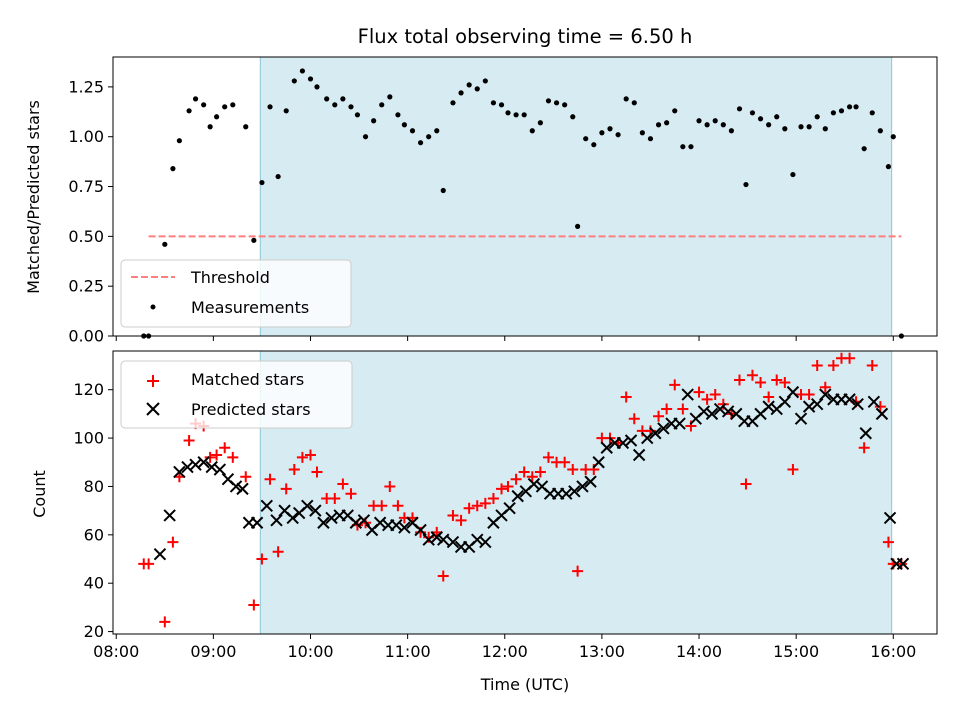  Describe the element at coordinates (94, 583) in the screenshot. I see `y-tick-label: 40` at that location.